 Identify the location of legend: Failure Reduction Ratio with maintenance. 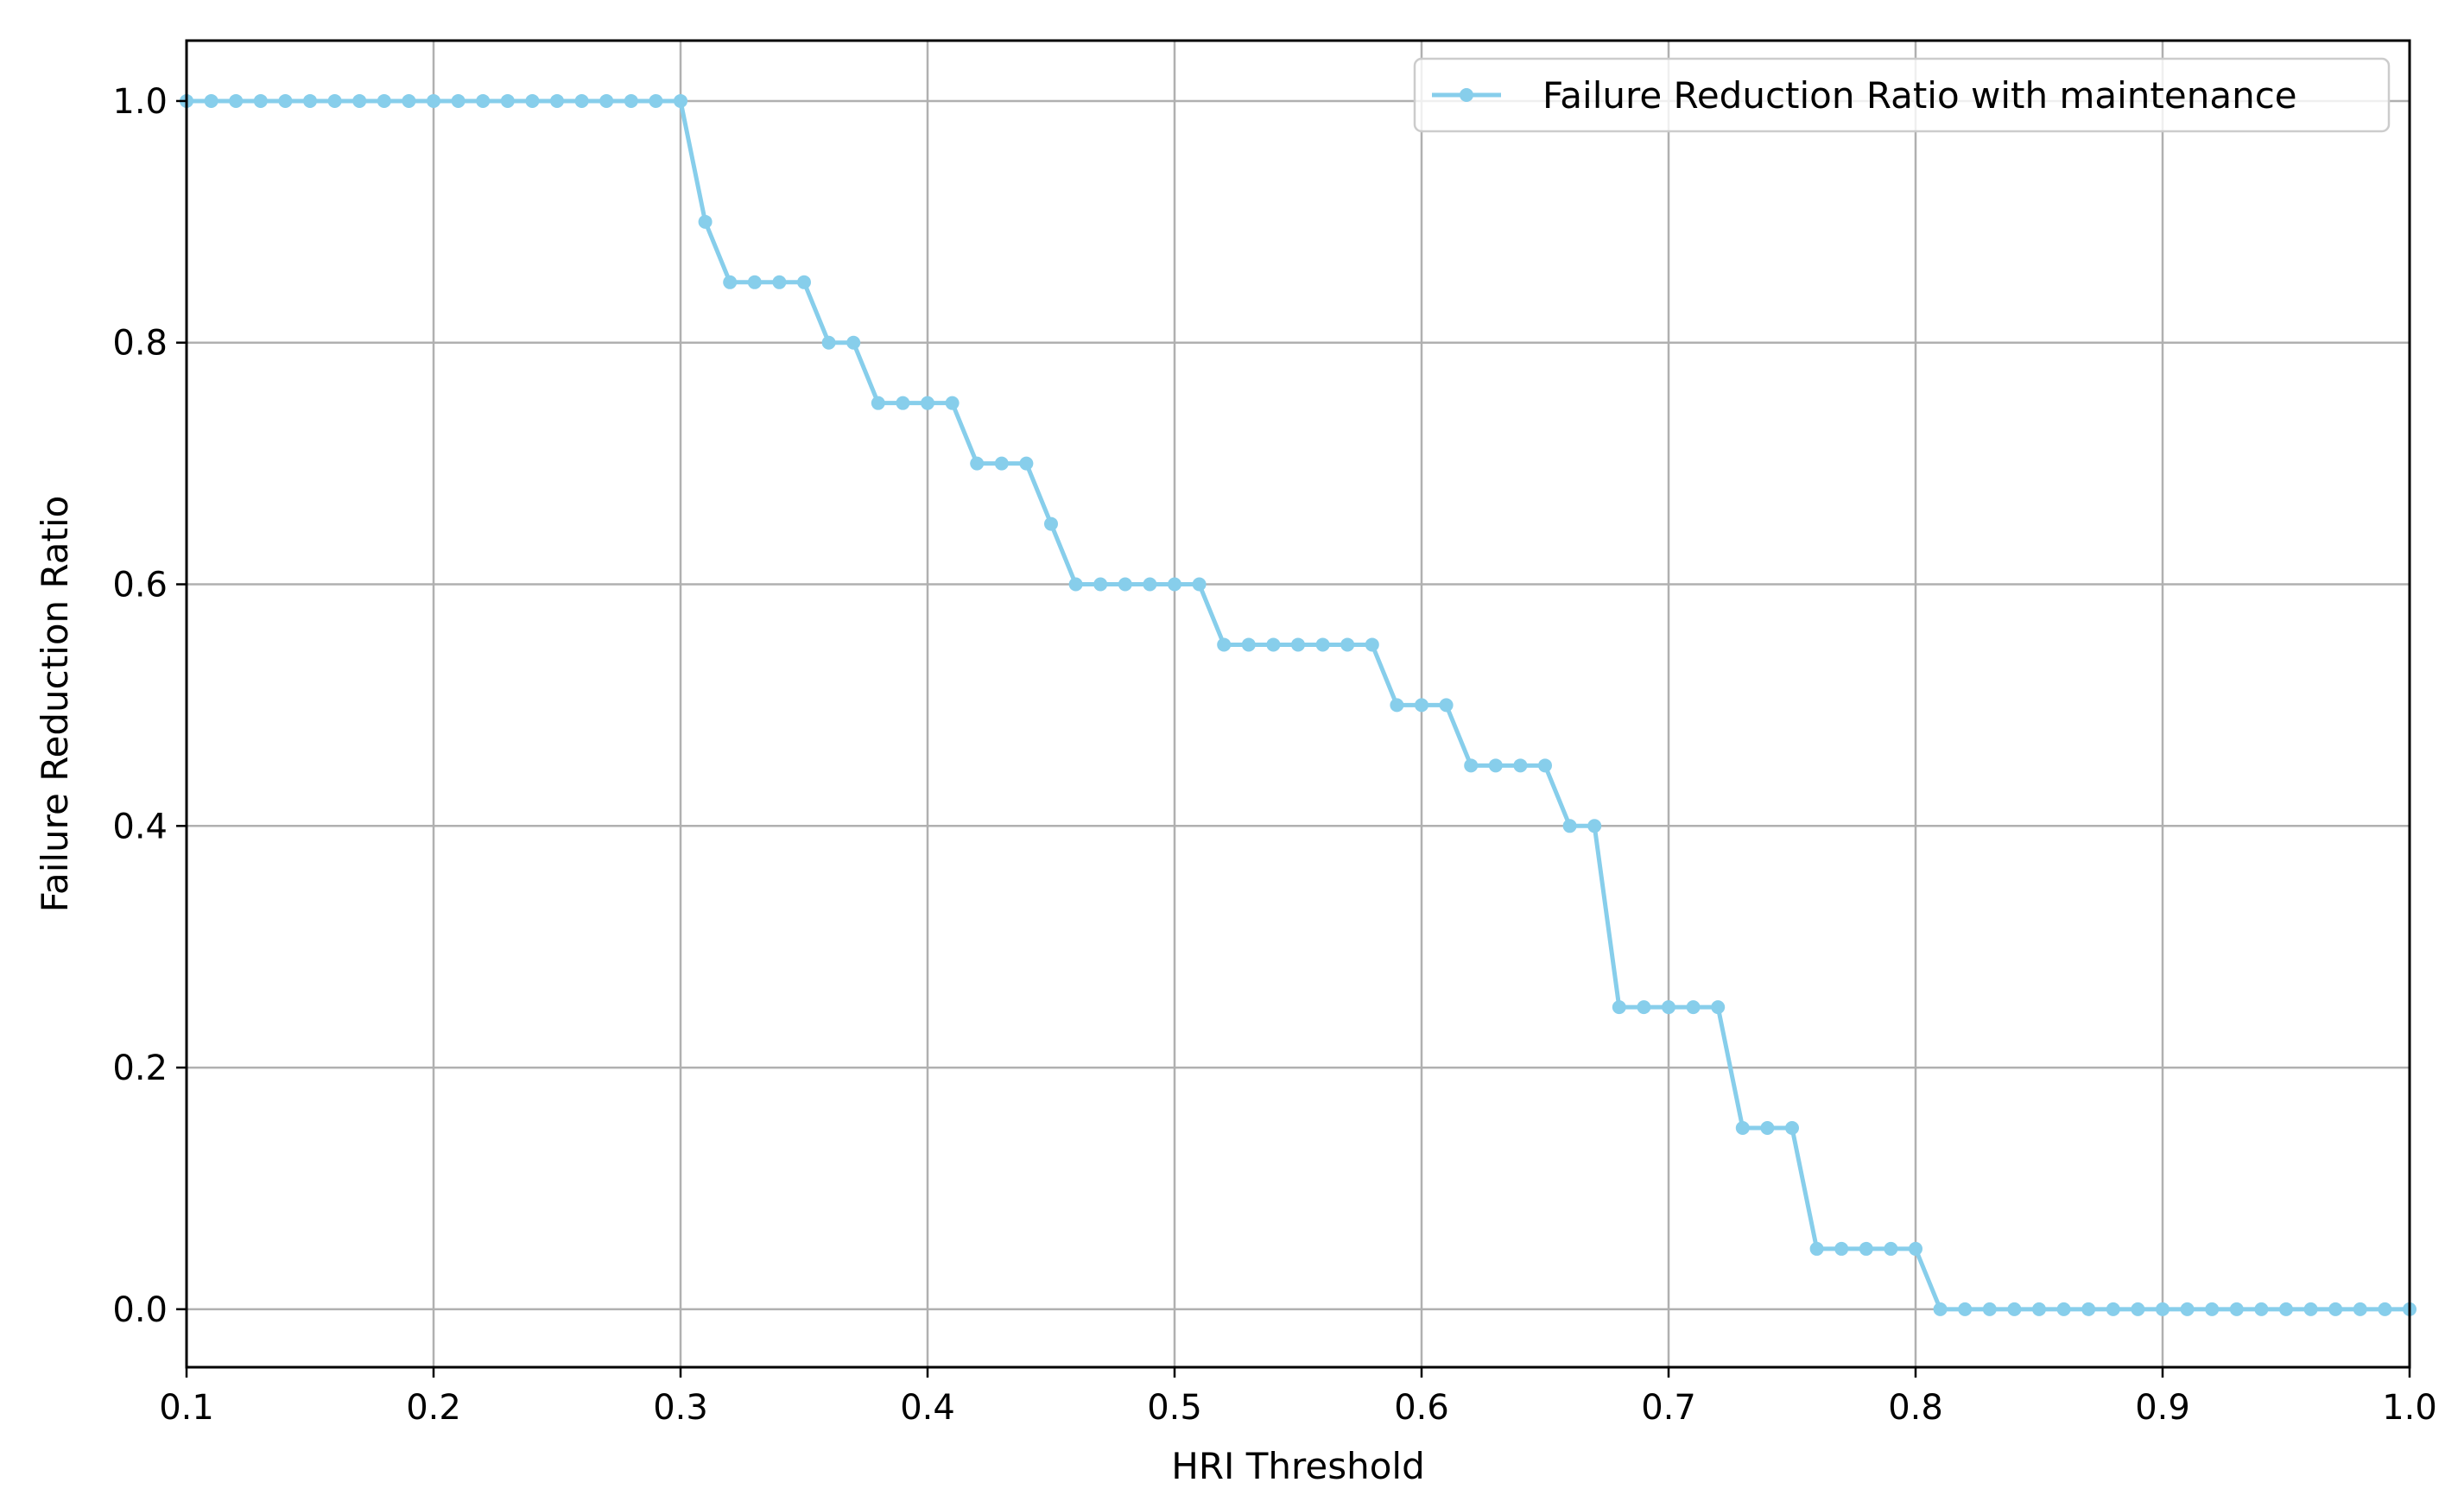
(1902, 95).